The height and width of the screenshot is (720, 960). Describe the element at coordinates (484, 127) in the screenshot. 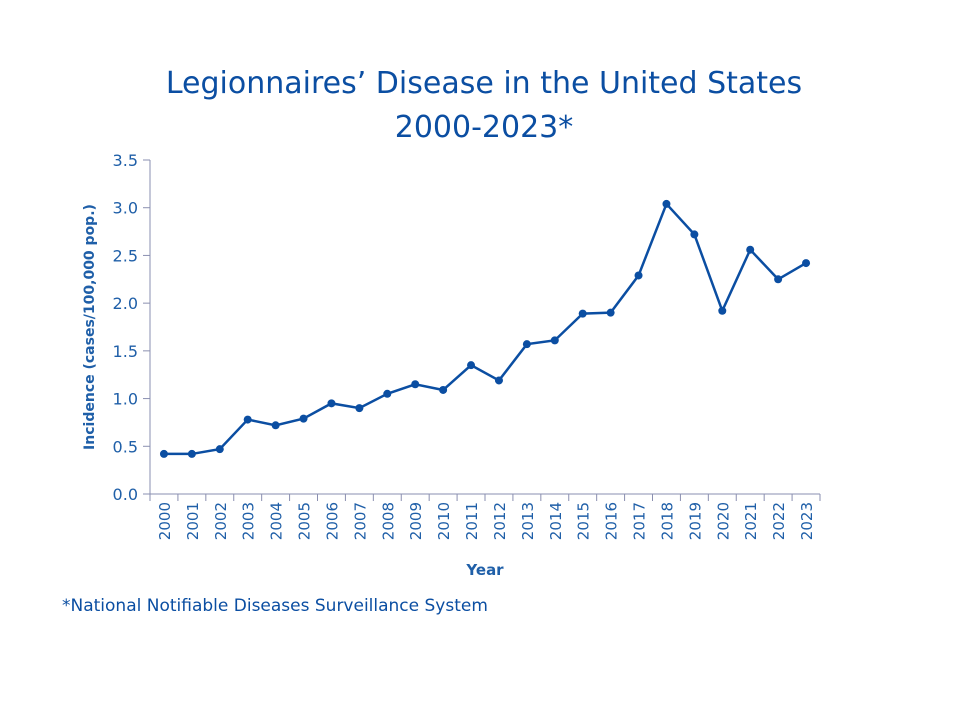

I see `chart-subtitle: 2000-2023*` at that location.